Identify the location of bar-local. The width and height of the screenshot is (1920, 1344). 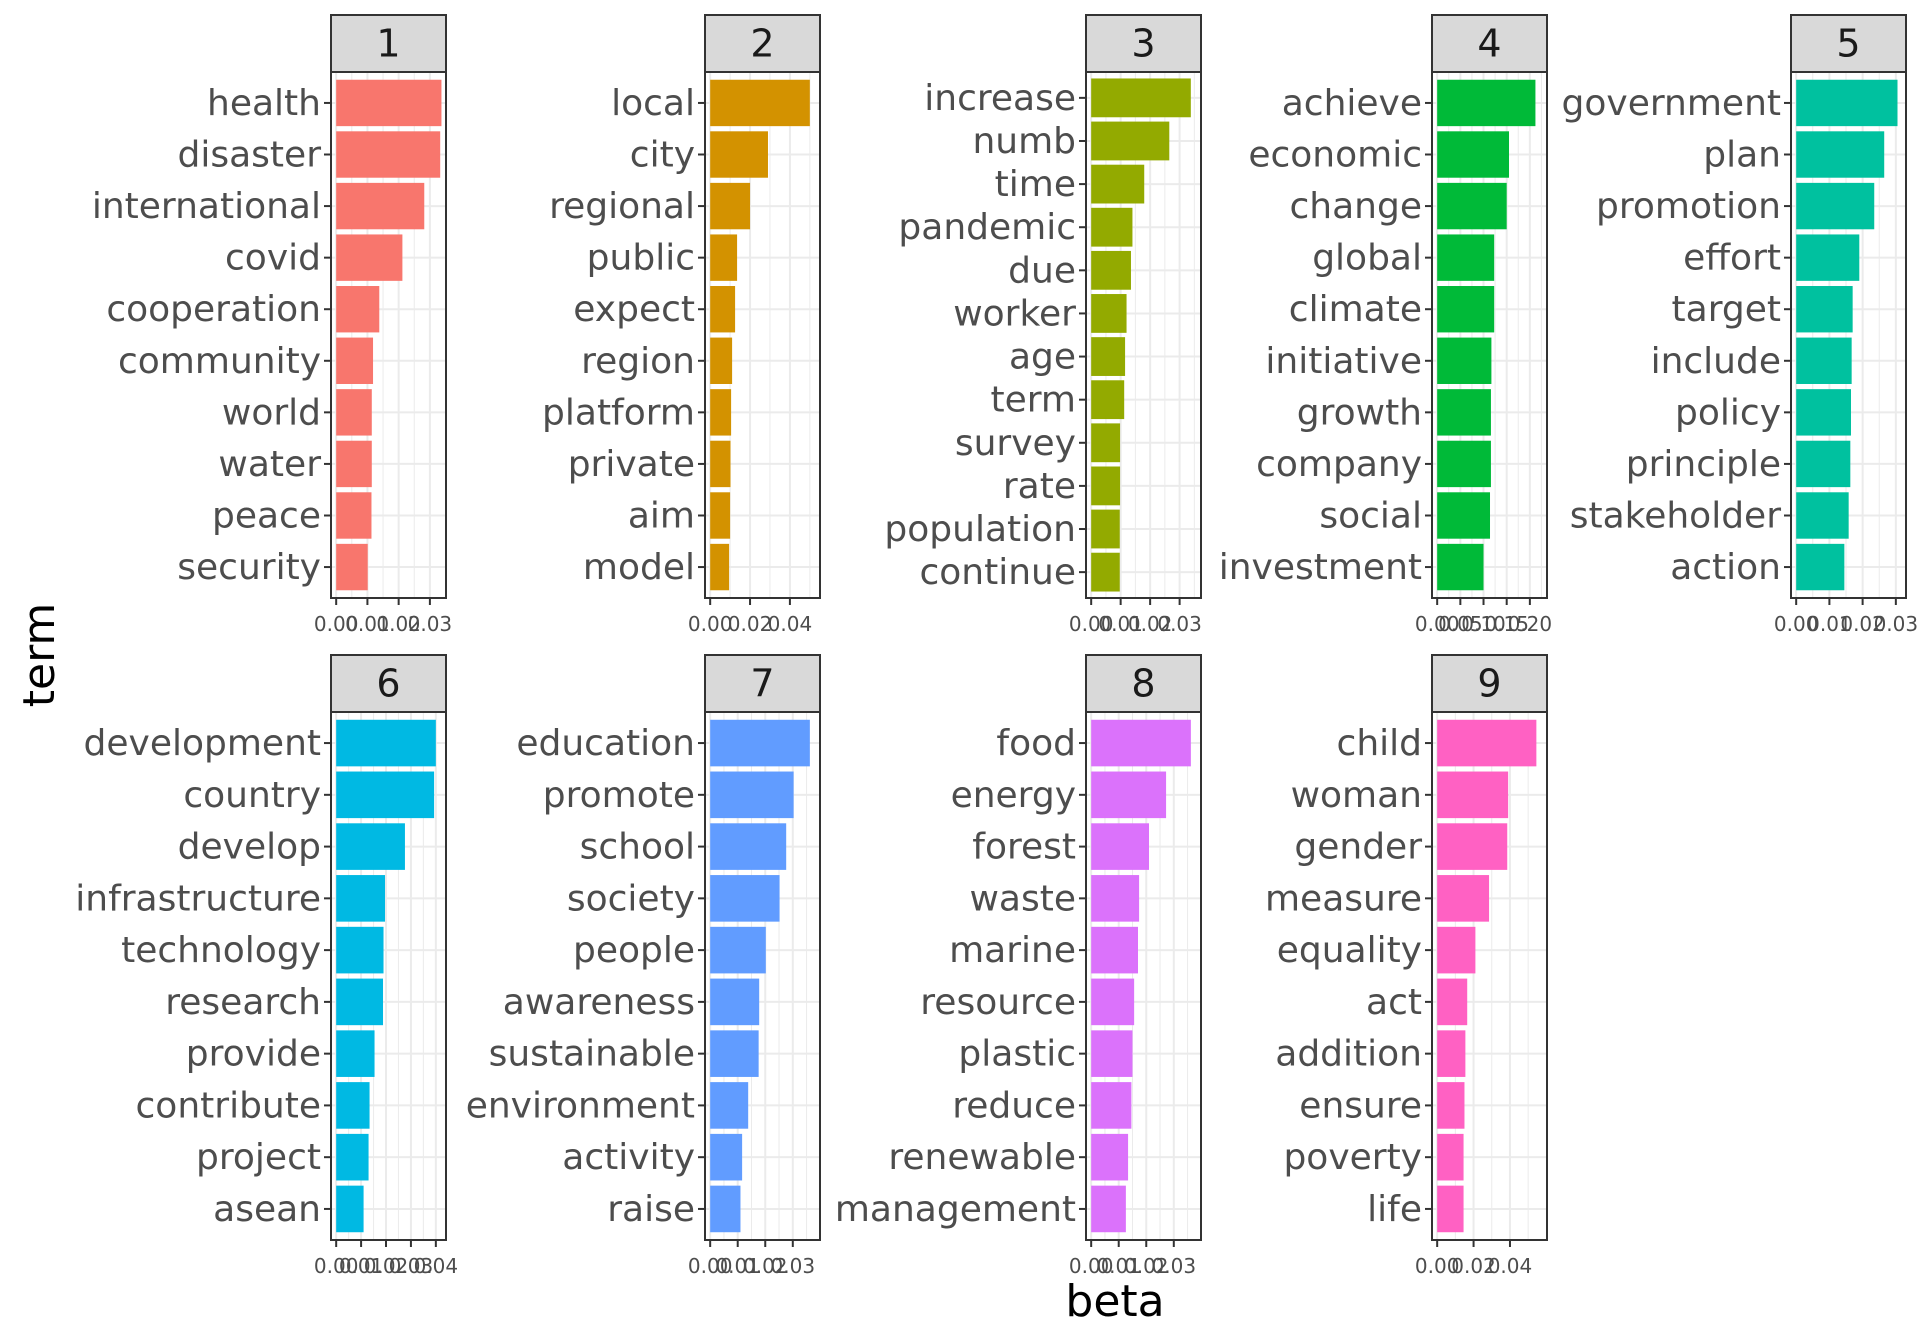
(760, 103).